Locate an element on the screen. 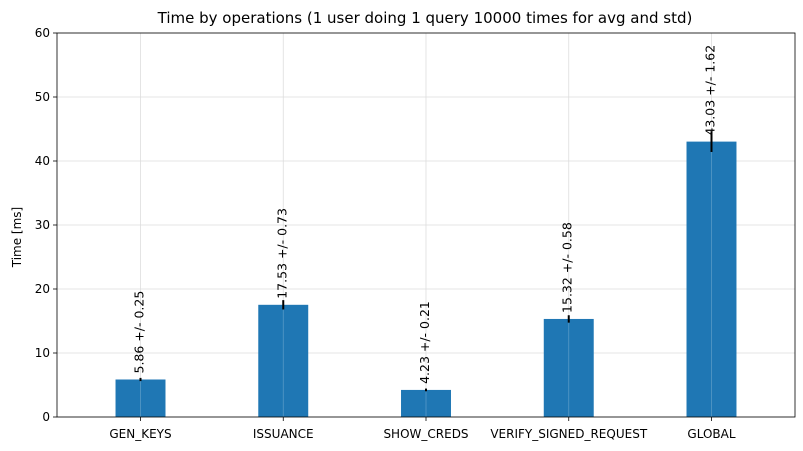 This screenshot has width=803, height=451. y-axis-label: Time [ms] is located at coordinates (17, 238).